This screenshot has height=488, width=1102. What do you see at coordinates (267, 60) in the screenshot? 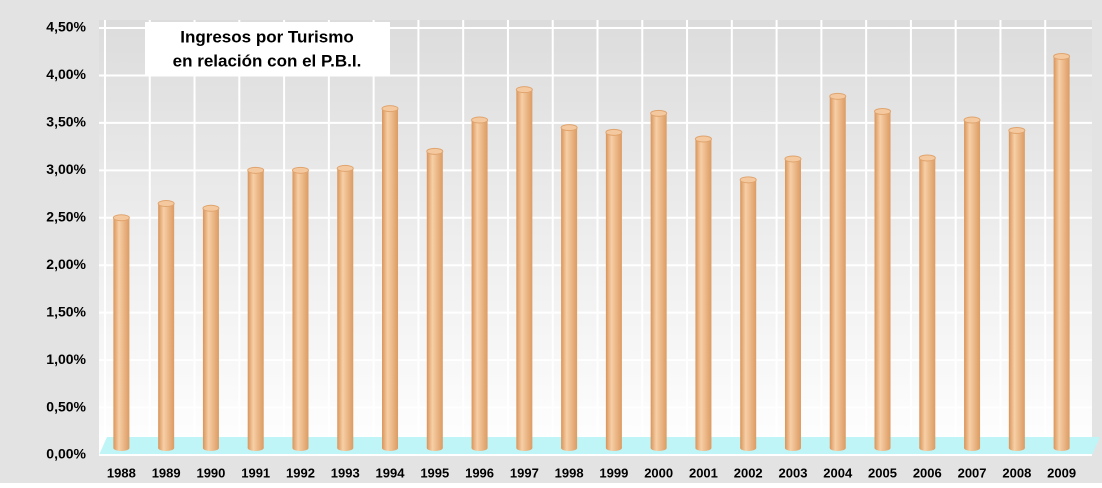
I see `chart-subtitle: en relación con el P.B.I.` at bounding box center [267, 60].